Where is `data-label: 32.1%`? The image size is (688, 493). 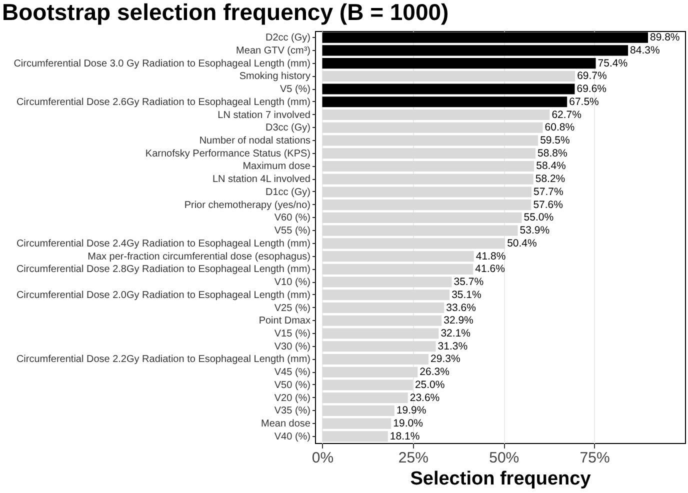
data-label: 32.1% is located at coordinates (455, 334).